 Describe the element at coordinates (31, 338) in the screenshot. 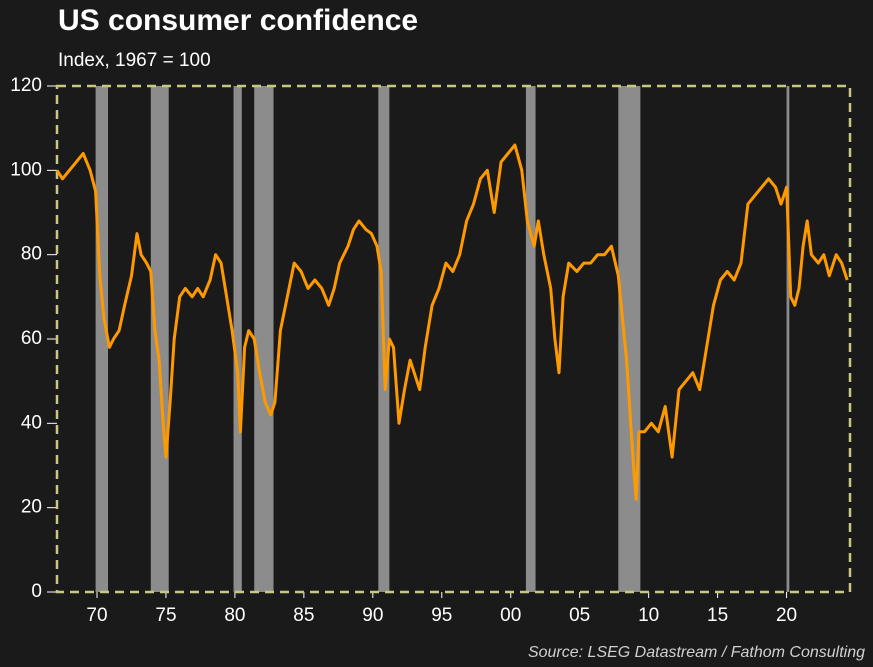

I see `y-tick-label: 60` at that location.